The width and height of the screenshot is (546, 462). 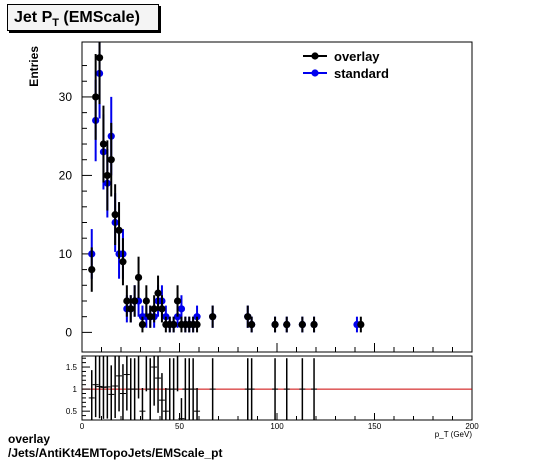 What do you see at coordinates (29, 439) in the screenshot?
I see `footer-overlay-label: overlay` at bounding box center [29, 439].